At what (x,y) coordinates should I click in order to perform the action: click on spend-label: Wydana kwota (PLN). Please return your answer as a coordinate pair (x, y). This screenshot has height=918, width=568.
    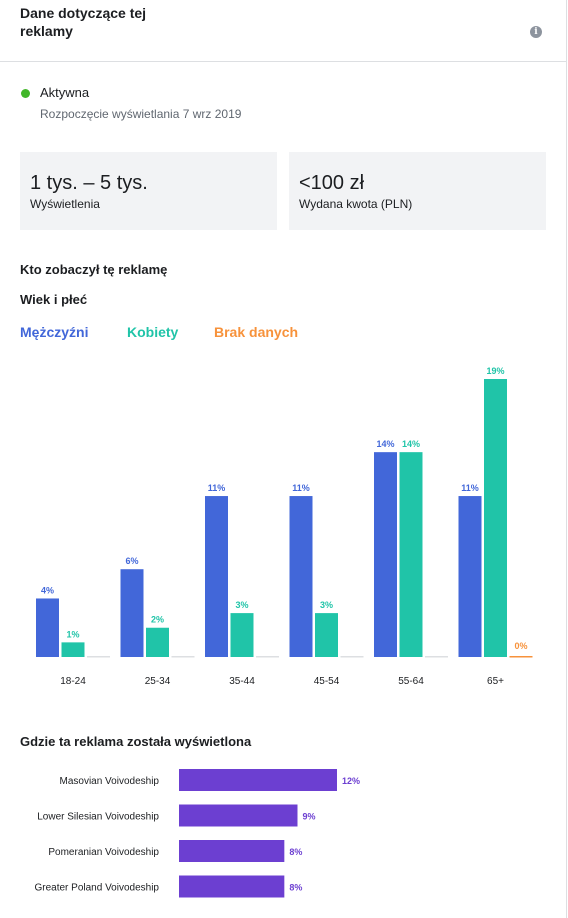
    Looking at the image, I should click on (356, 204).